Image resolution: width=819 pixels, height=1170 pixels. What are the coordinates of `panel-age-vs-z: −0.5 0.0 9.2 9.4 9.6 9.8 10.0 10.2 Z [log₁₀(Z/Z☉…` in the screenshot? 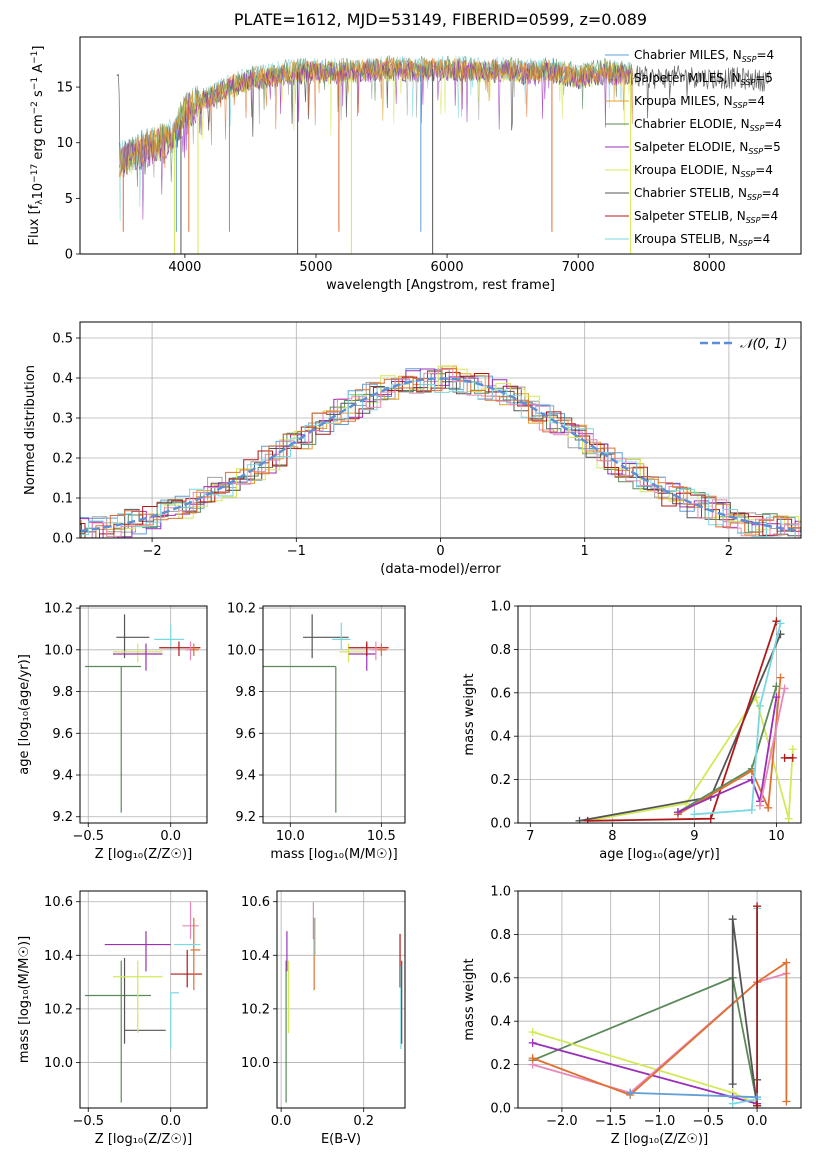 It's located at (112, 732).